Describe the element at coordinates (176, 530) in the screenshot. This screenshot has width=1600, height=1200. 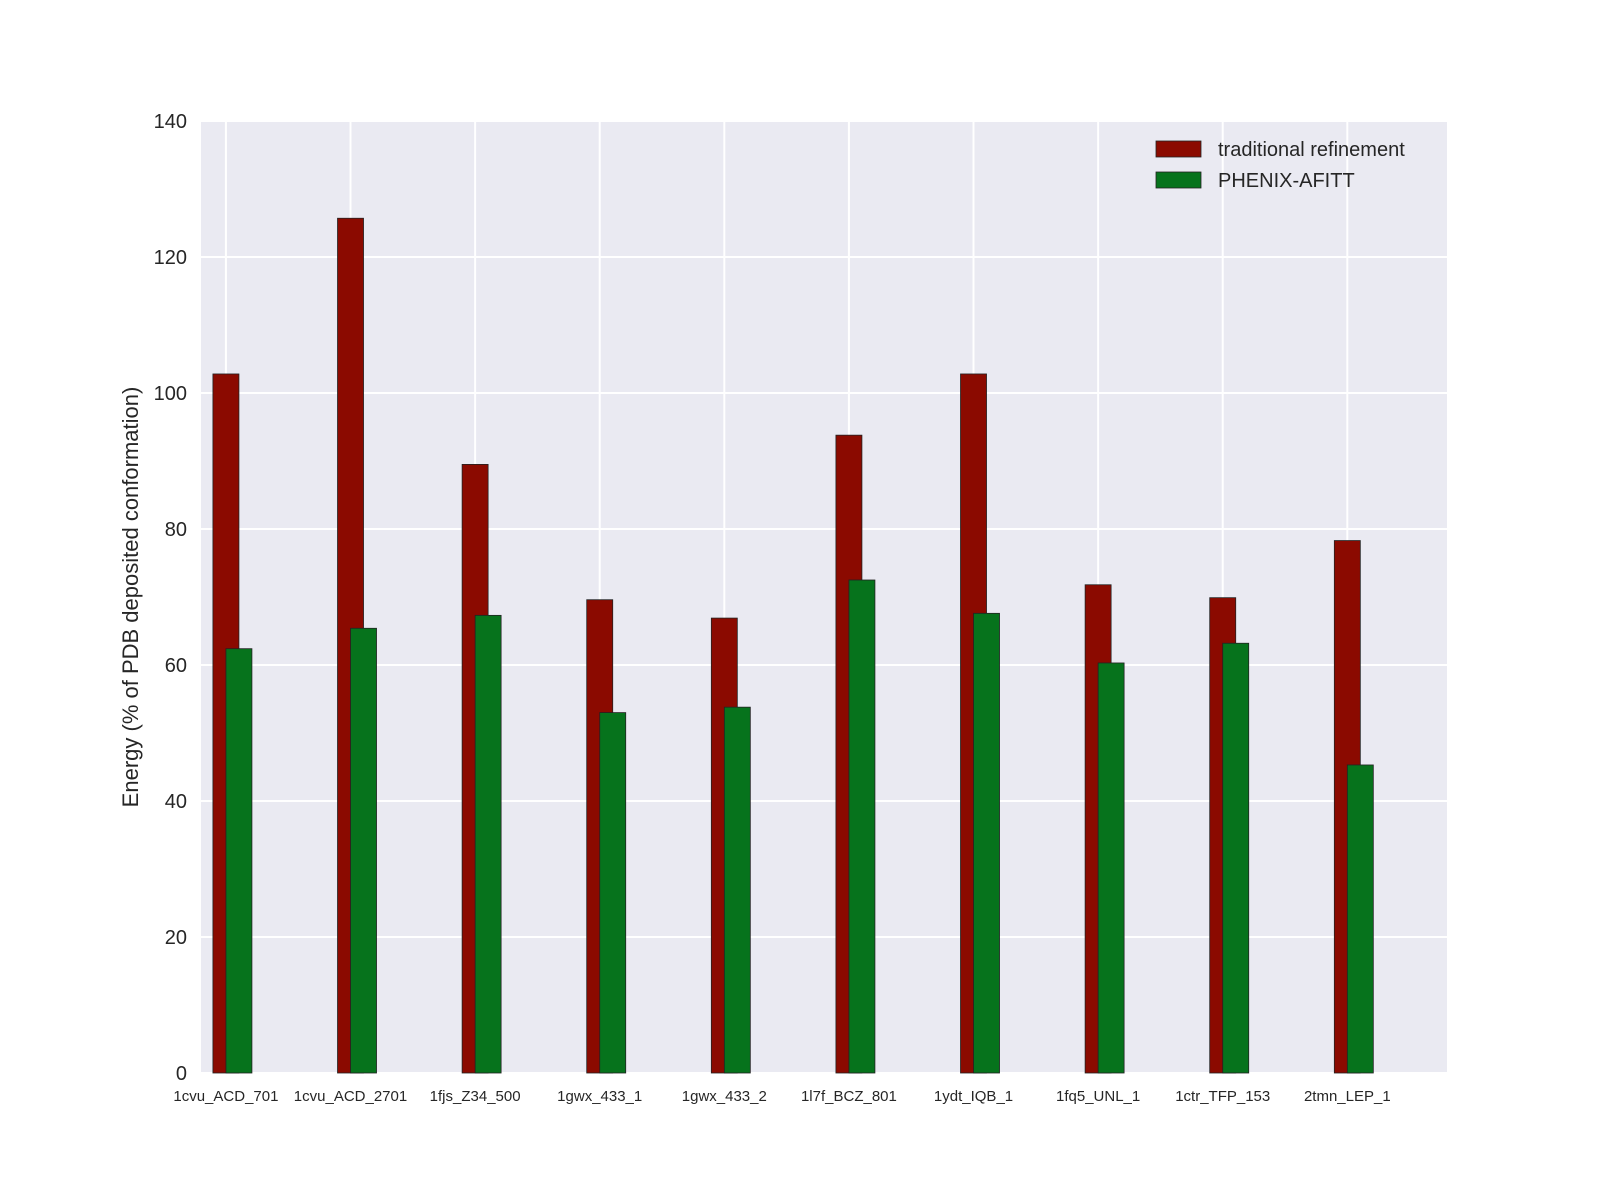
I see `y-tick-label: 80` at that location.